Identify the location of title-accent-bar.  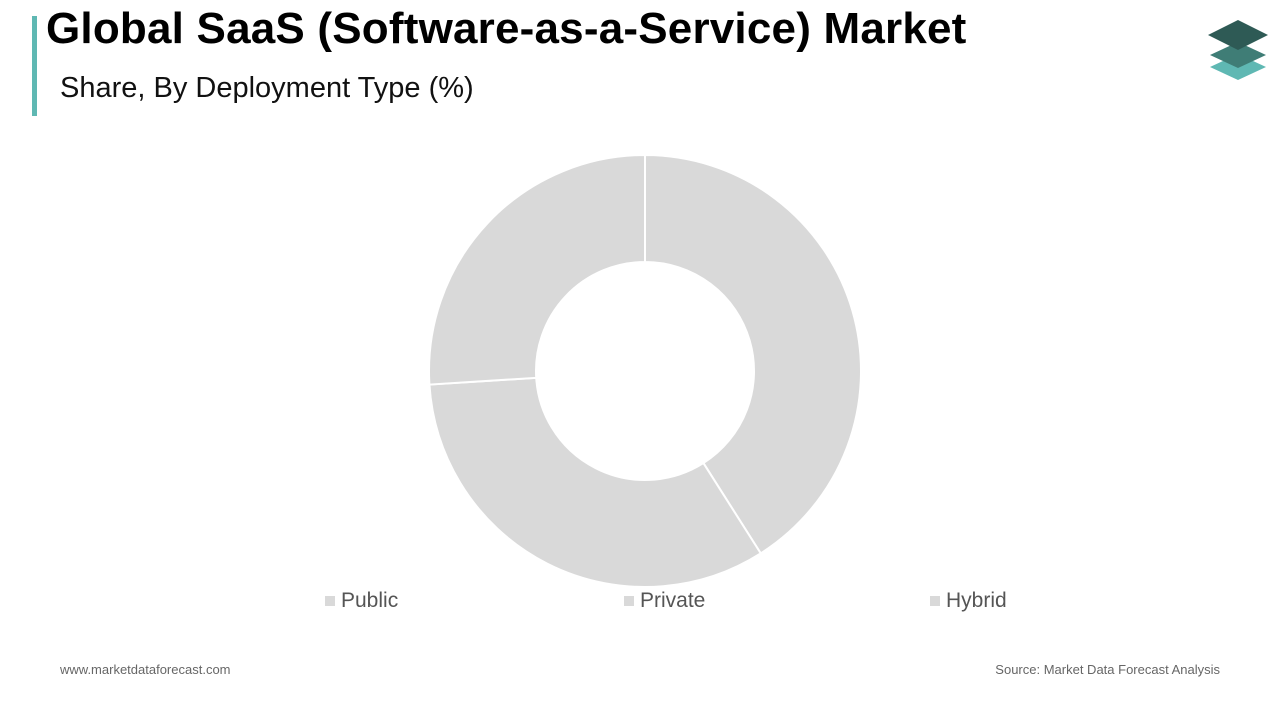
(34, 66).